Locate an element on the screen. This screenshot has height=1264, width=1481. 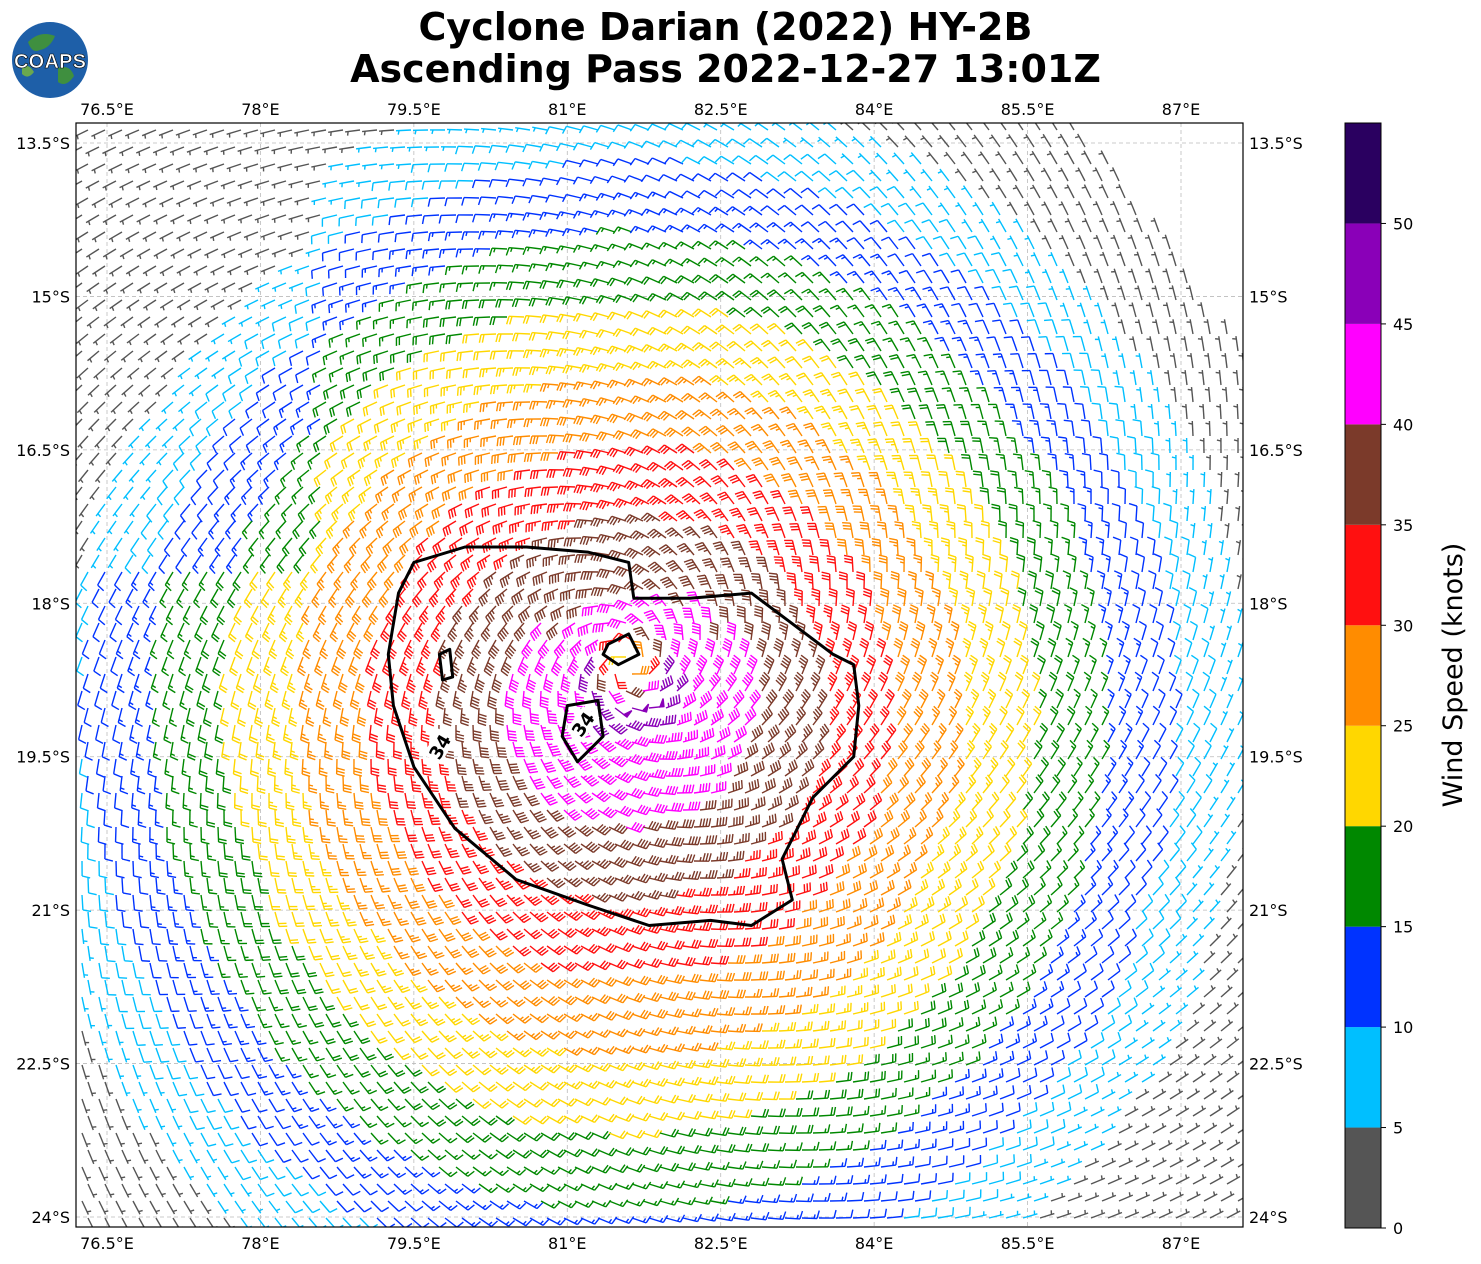
lon-tick-label-bottom: 79.5°E is located at coordinates (414, 1243).